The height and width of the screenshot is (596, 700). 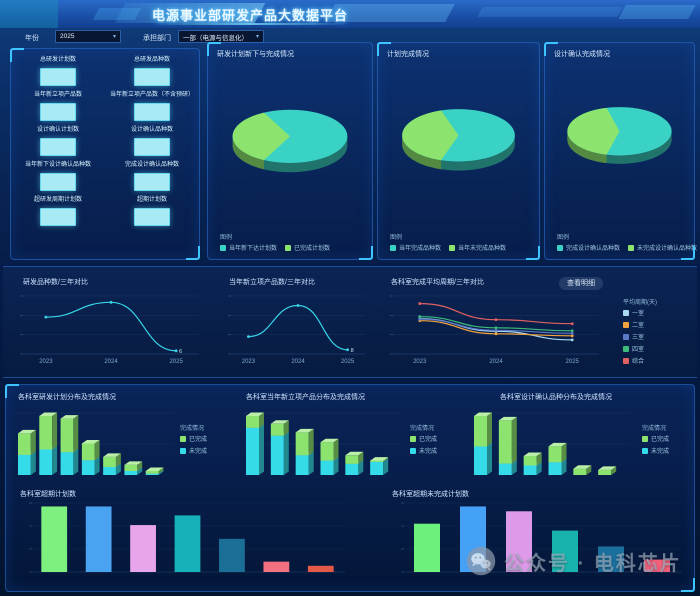 I want to click on legend-label: 综合, so click(x=638, y=362).